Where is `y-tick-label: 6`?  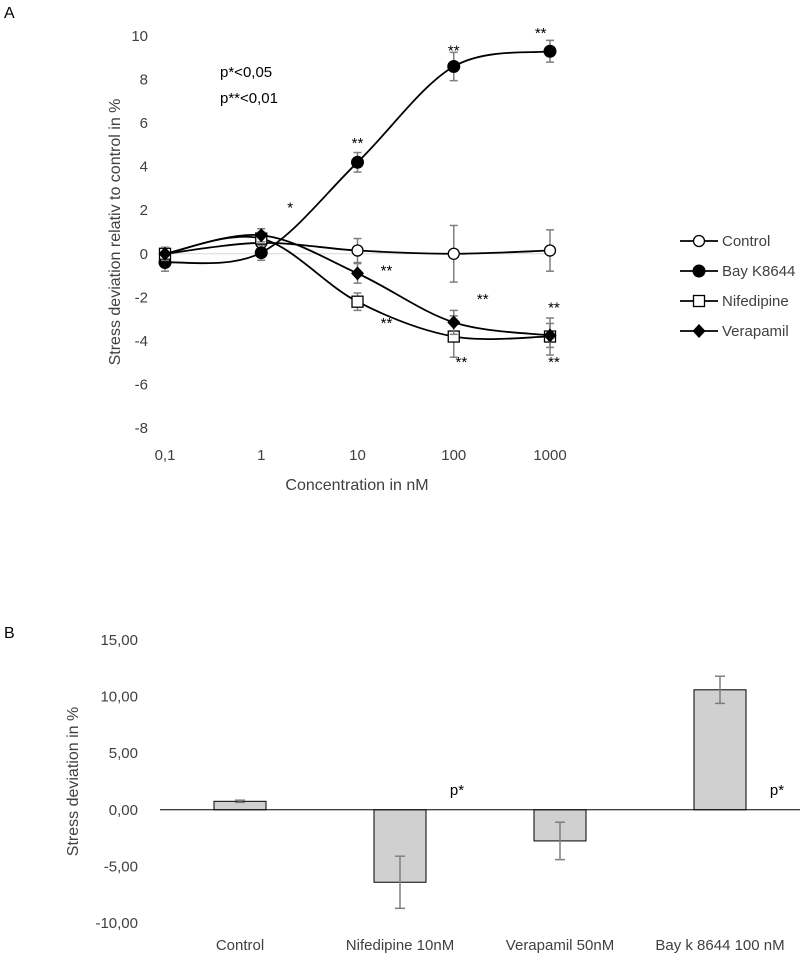 y-tick-label: 6 is located at coordinates (144, 123).